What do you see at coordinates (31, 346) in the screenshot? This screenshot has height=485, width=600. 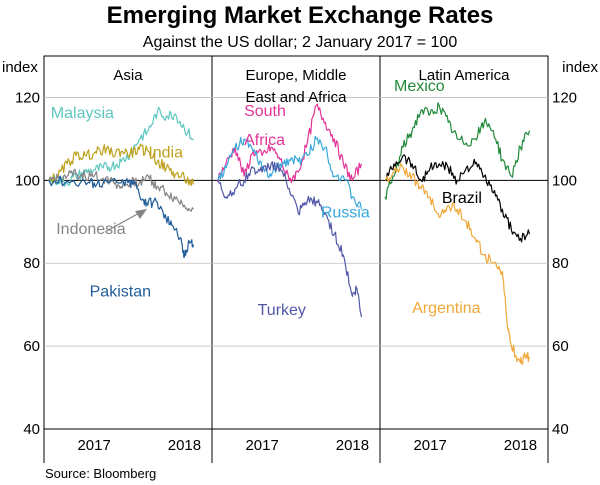 I see `y-tick-label-left-60: 60` at bounding box center [31, 346].